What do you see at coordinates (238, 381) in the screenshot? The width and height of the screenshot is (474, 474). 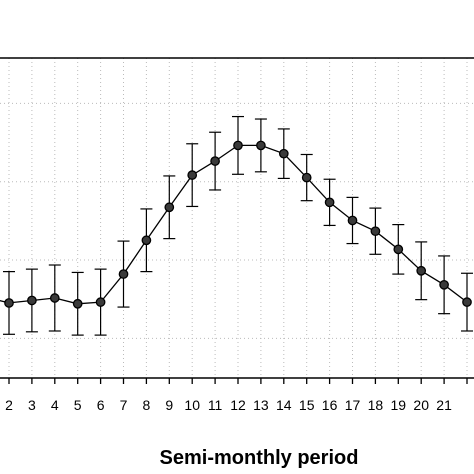 I see `x-axis-ticks` at bounding box center [238, 381].